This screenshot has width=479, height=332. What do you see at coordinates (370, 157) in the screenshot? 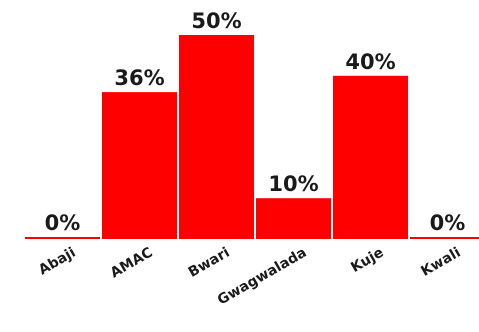
I see `bar-kuje` at bounding box center [370, 157].